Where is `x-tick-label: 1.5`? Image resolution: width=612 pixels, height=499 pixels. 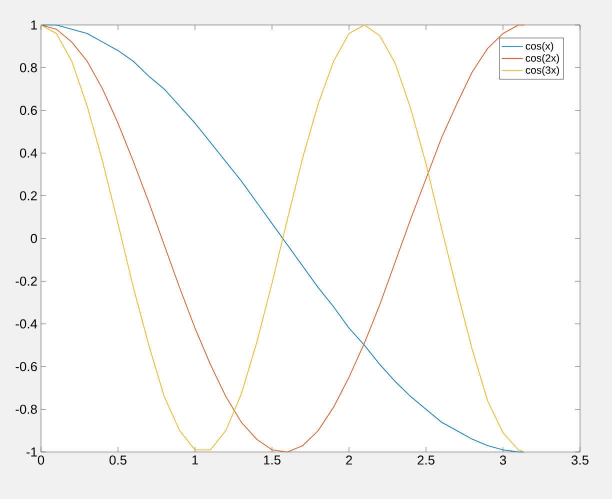 x-tick-label: 1.5 is located at coordinates (272, 460).